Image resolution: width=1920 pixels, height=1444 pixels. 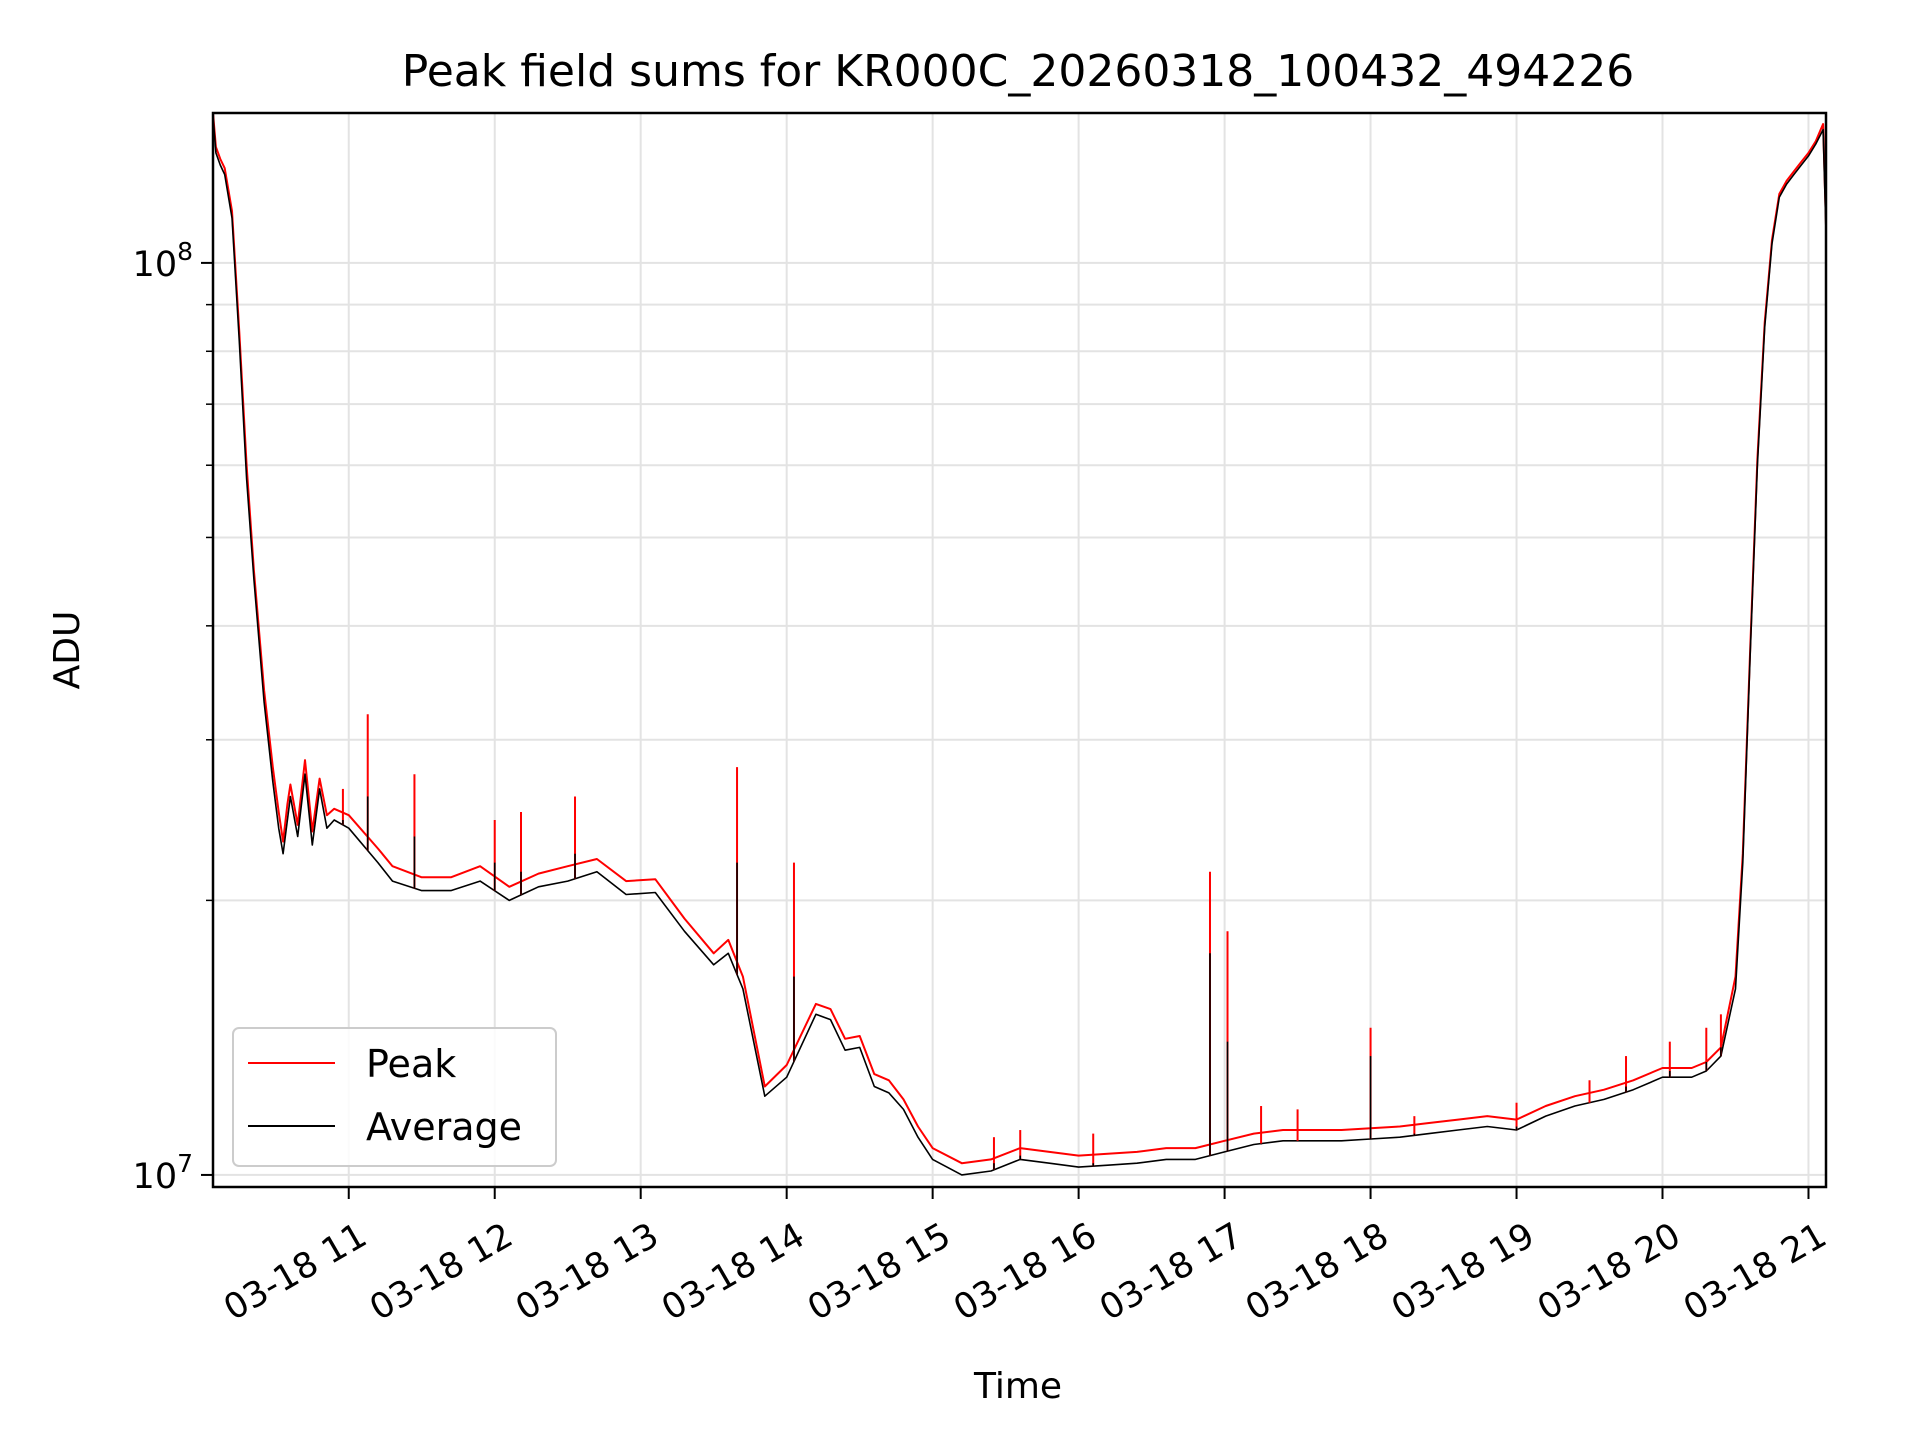 I want to click on legend: Peak Average, so click(x=394, y=1097).